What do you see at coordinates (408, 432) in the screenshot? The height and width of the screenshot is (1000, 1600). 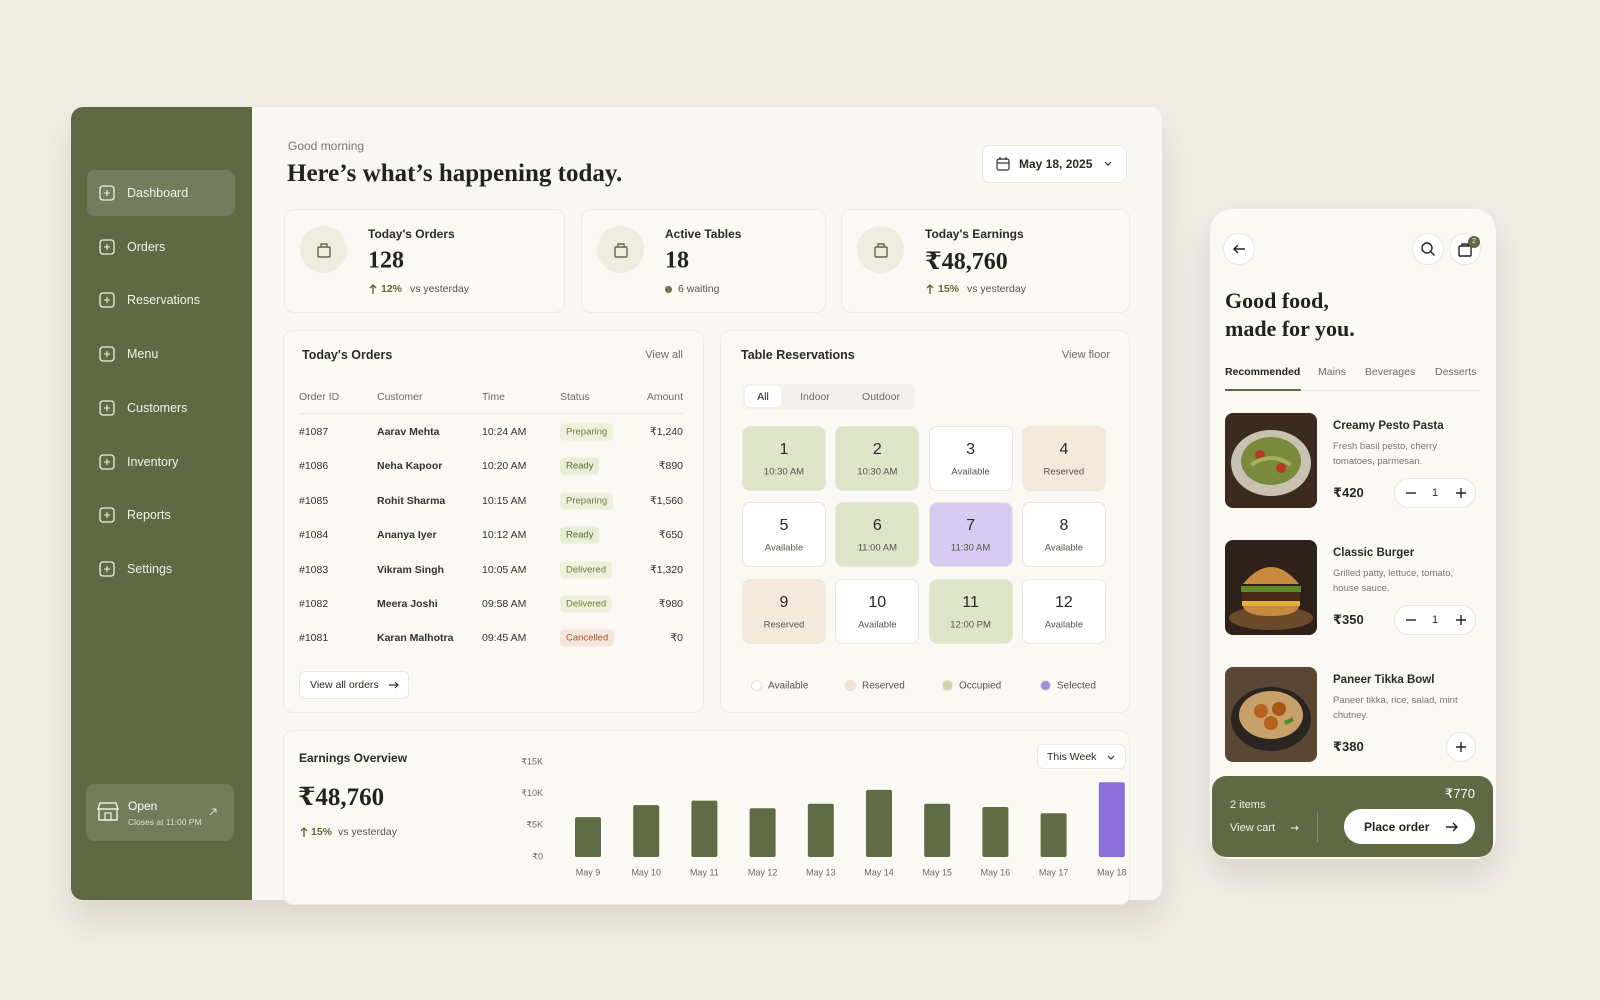 I see `order-cell: Aarav Mehta` at bounding box center [408, 432].